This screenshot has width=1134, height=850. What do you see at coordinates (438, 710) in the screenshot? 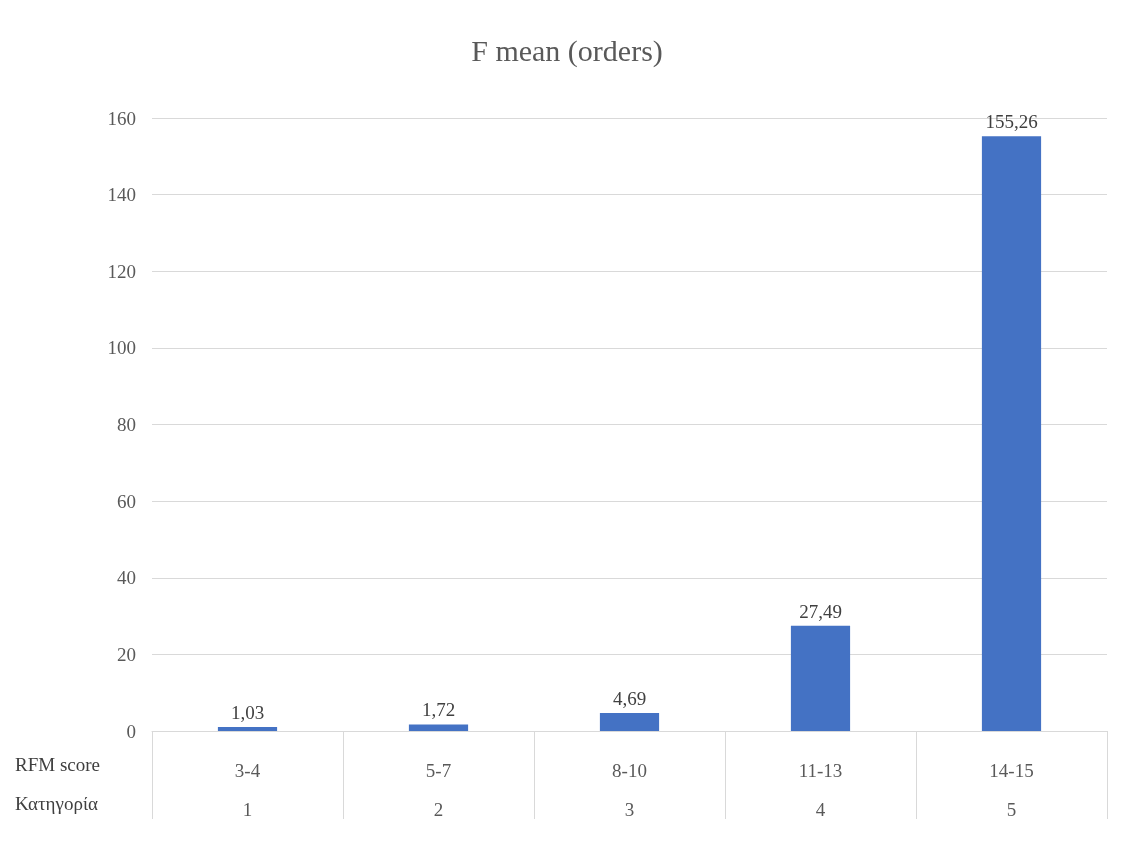
I see `data-label: 1,72` at bounding box center [438, 710].